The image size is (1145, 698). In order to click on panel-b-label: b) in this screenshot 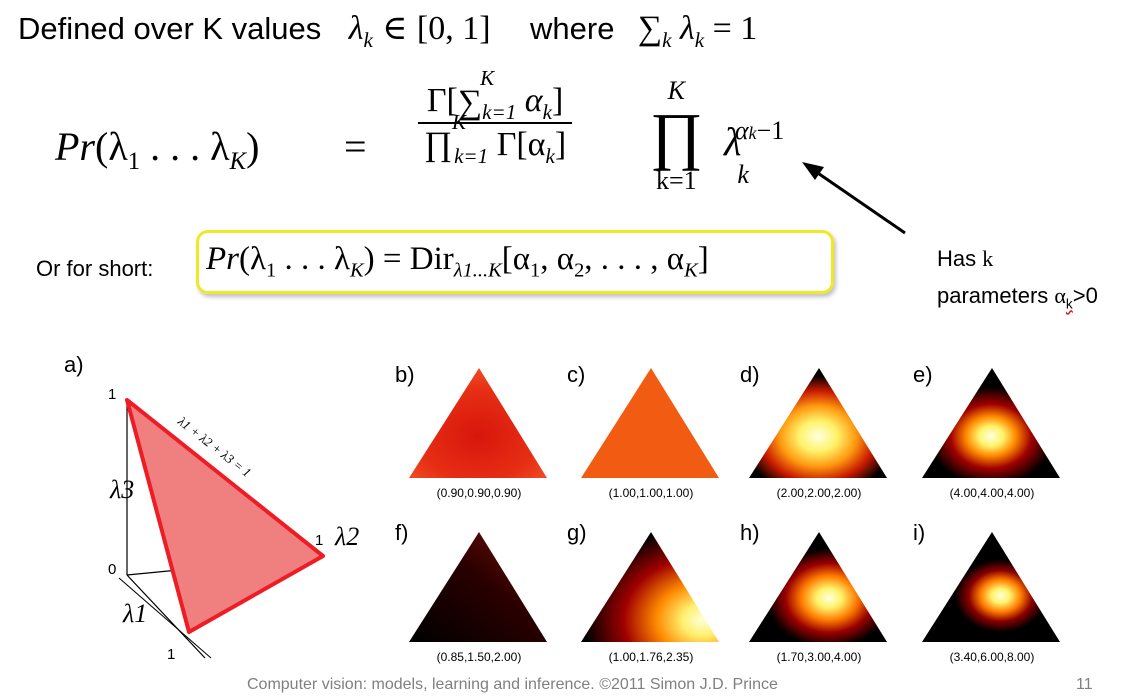, I will do `click(405, 374)`.